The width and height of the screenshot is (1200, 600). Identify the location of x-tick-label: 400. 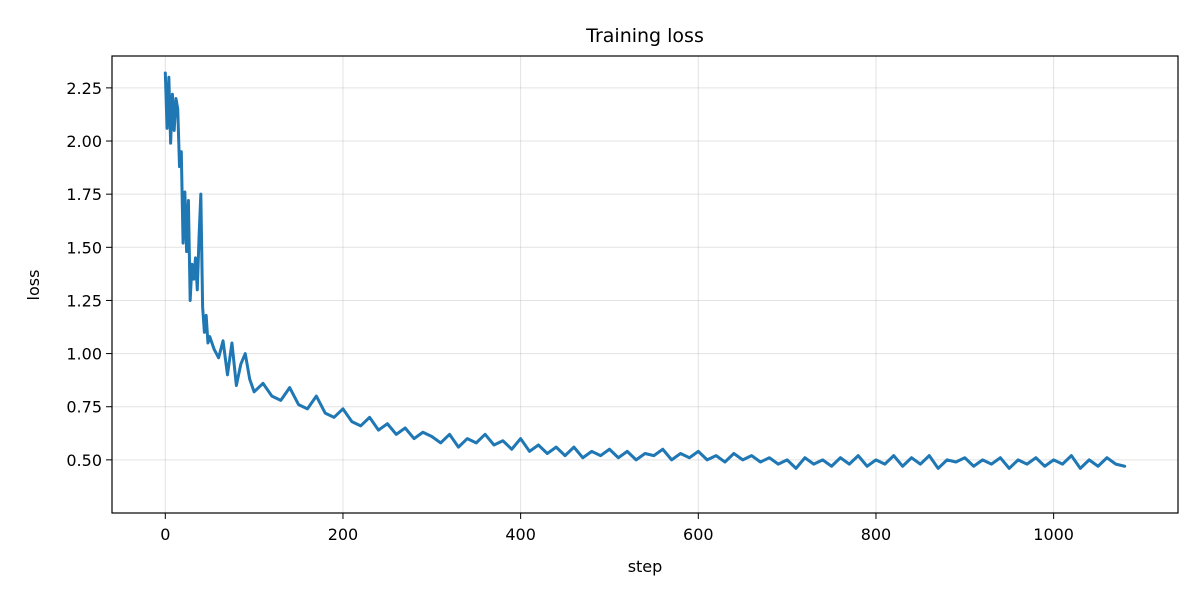
(520, 534).